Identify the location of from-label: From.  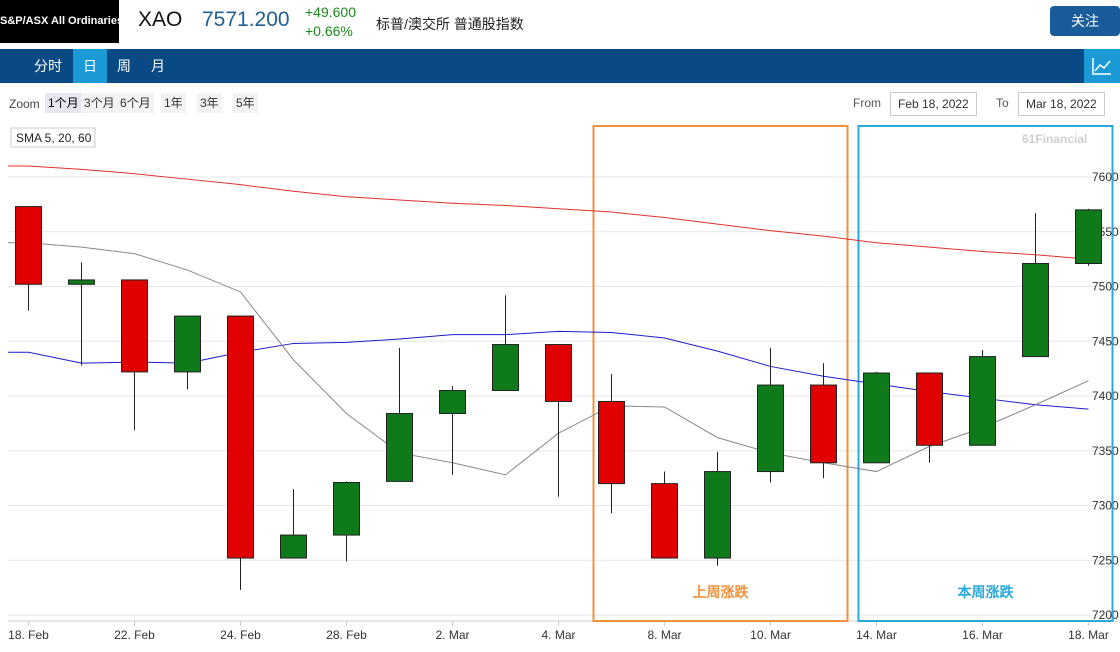
(867, 103).